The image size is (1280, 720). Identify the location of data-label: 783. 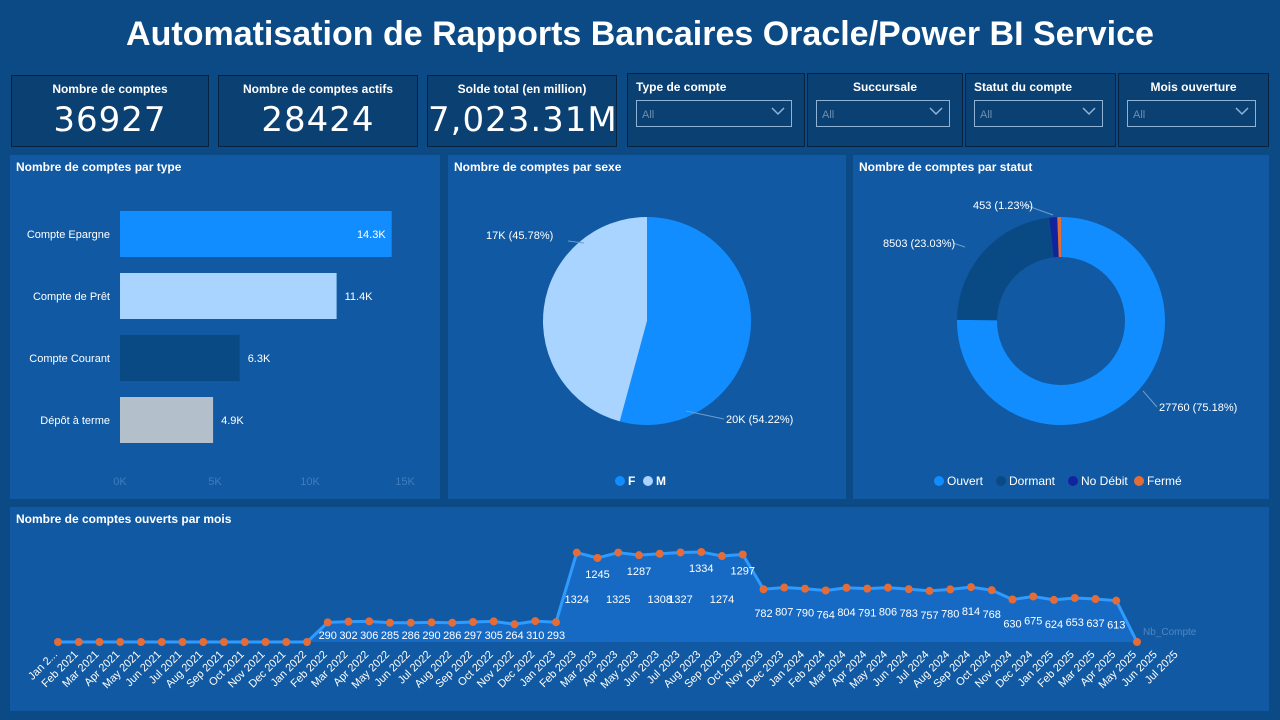
(909, 614).